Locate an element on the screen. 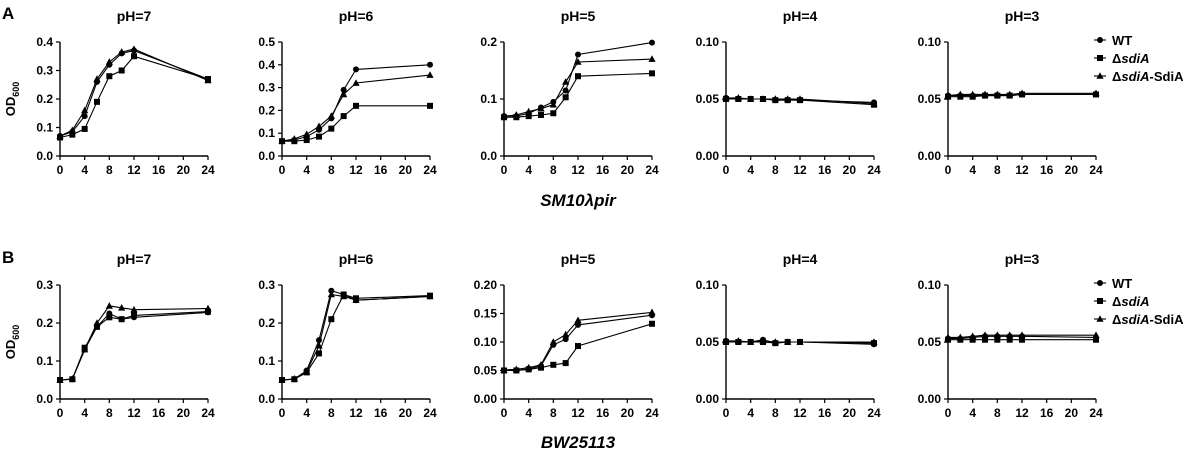  chart-title: pH=4 is located at coordinates (800, 16).